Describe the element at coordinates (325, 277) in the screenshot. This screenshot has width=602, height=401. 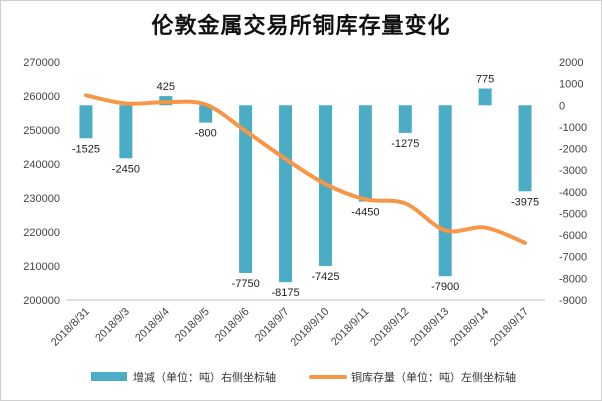
I see `bar-data-label: -7425` at that location.